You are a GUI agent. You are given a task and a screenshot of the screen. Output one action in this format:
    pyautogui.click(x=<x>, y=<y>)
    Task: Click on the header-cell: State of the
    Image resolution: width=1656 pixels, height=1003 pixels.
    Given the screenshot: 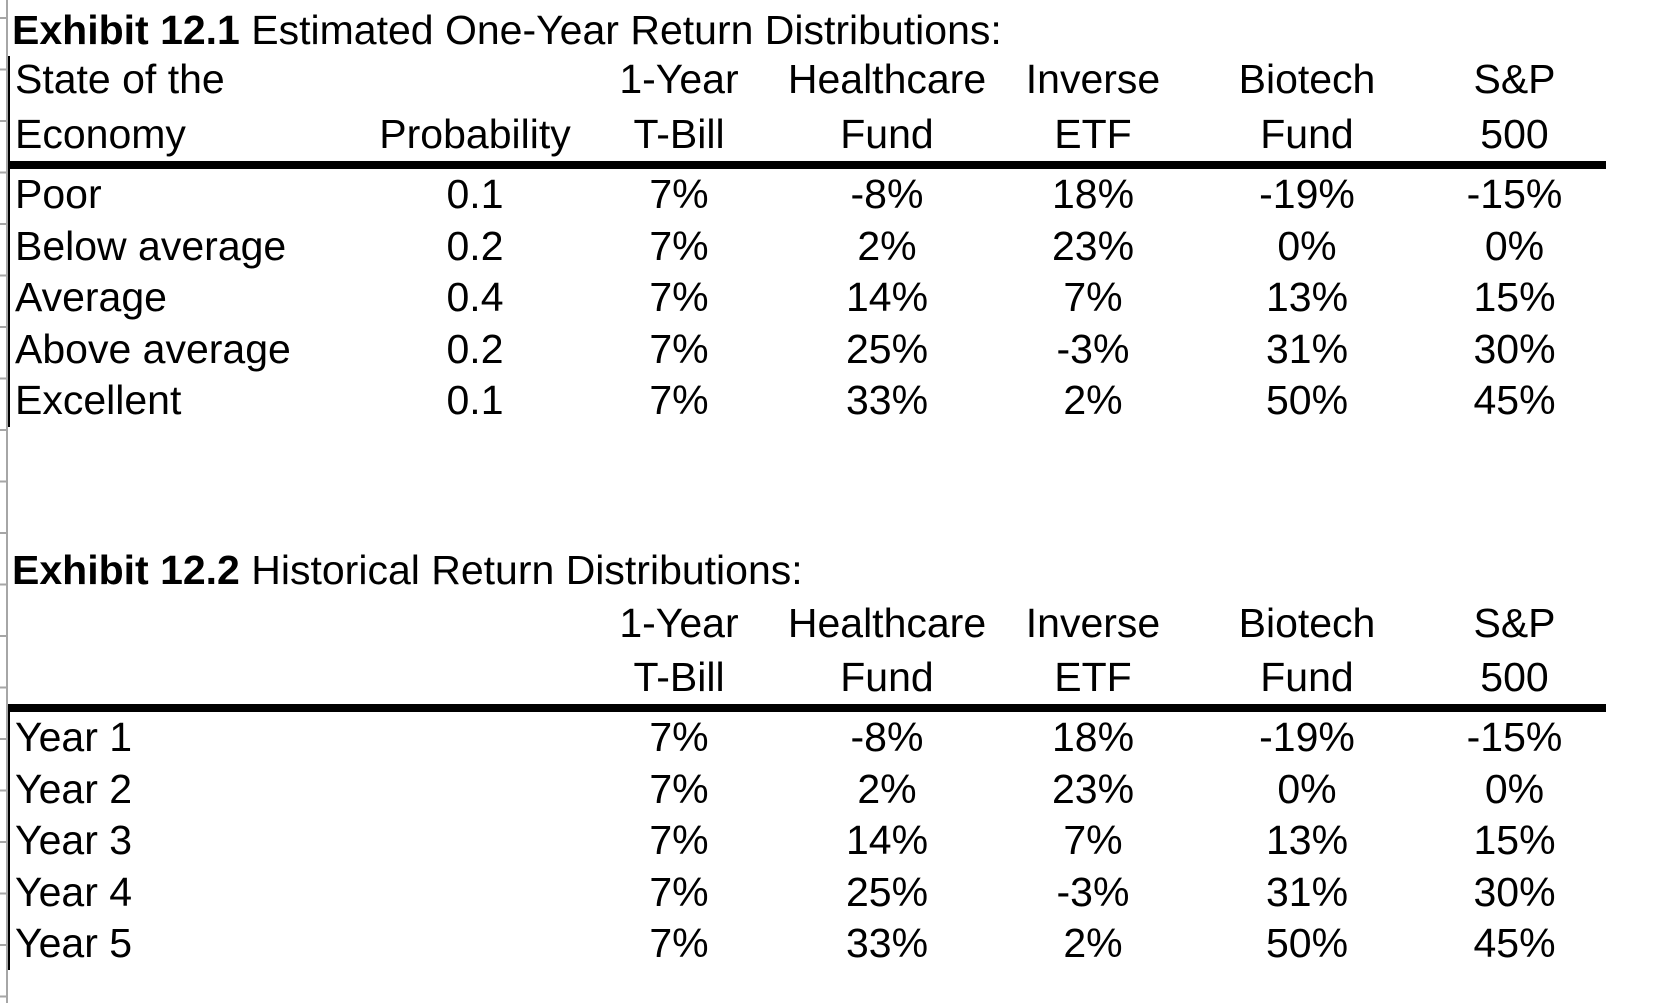 What is the action you would take?
    pyautogui.click(x=189, y=80)
    